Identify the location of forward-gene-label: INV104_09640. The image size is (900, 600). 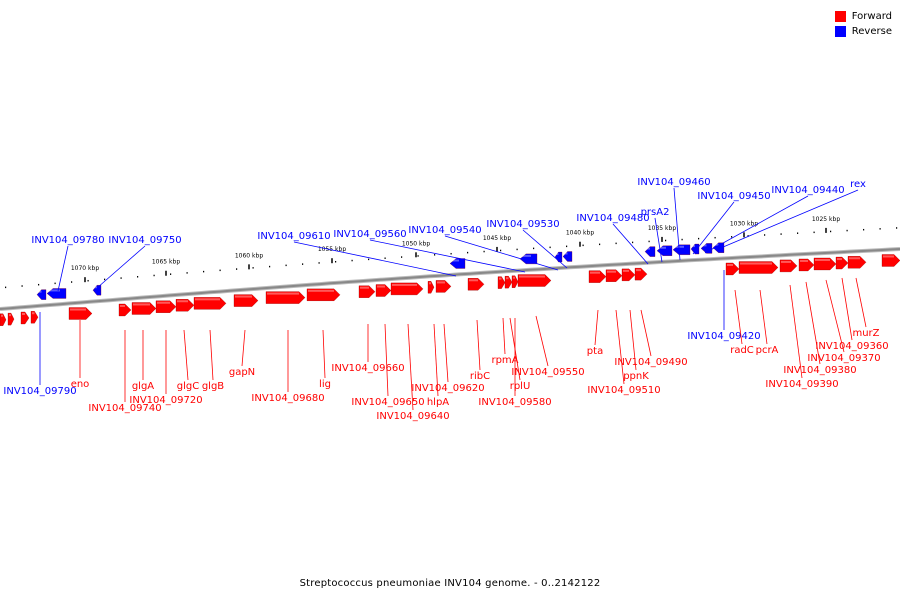
(412, 416).